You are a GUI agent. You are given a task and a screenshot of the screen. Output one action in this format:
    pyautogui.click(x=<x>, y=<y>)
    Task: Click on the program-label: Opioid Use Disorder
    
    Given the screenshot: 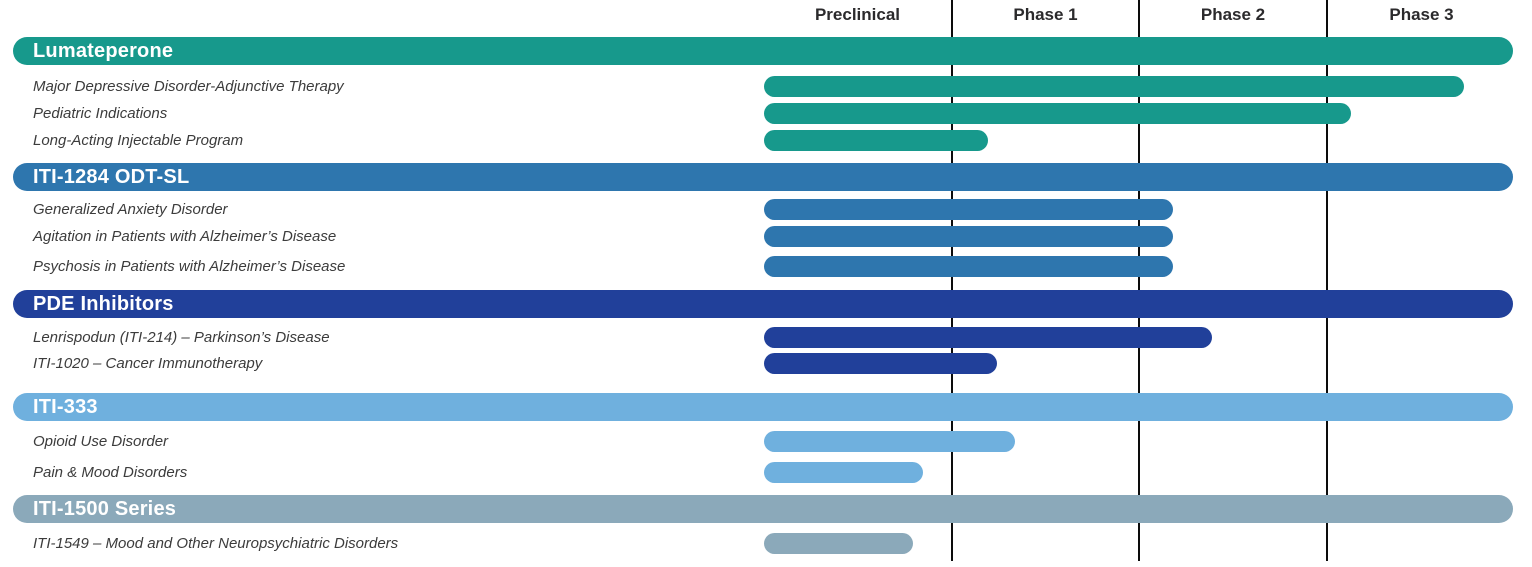 What is the action you would take?
    pyautogui.click(x=101, y=441)
    